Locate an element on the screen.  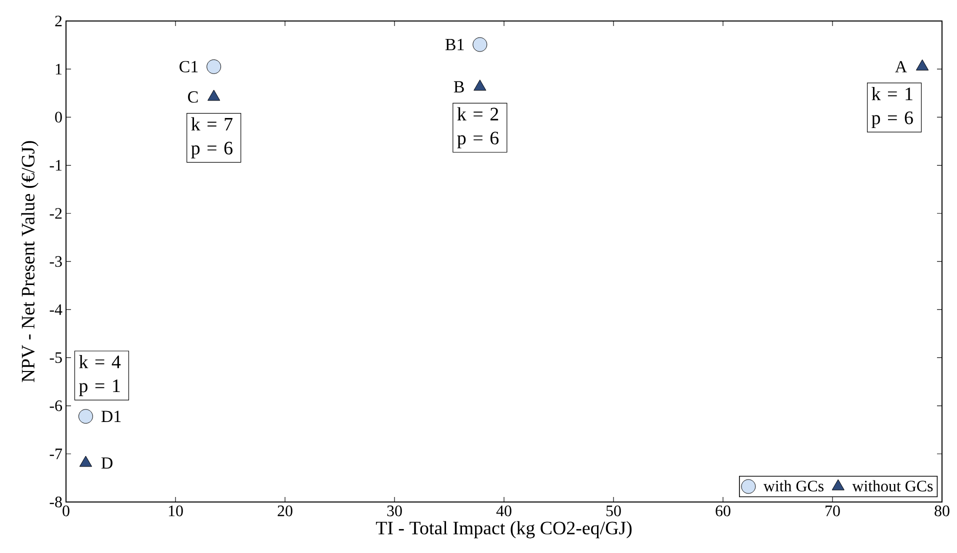
annotation: k = 2 p = 6 is located at coordinates (478, 127).